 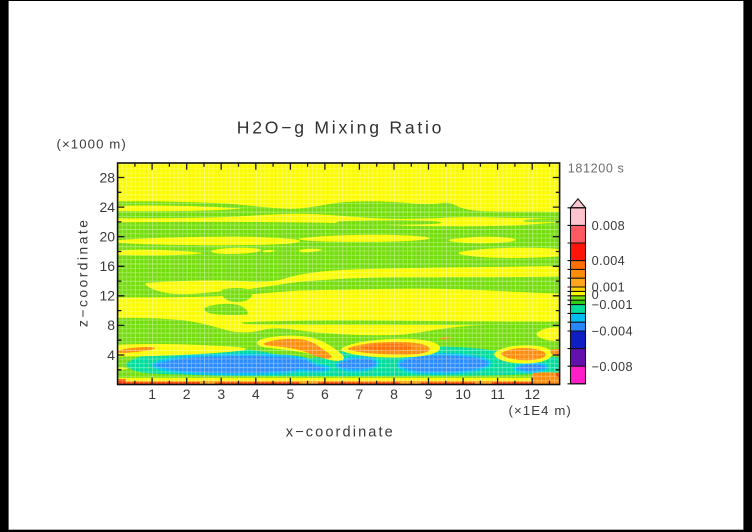 I want to click on svg-text: 1, so click(x=152, y=394).